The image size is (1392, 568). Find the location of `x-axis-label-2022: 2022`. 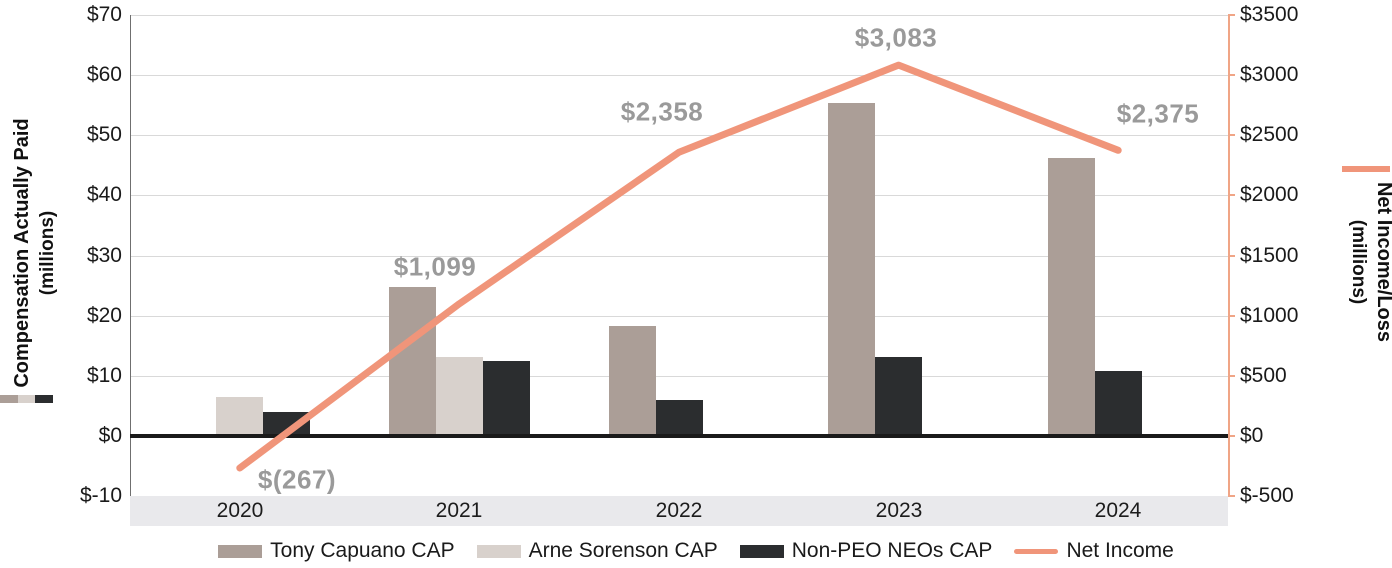

x-axis-label-2022: 2022 is located at coordinates (679, 510).